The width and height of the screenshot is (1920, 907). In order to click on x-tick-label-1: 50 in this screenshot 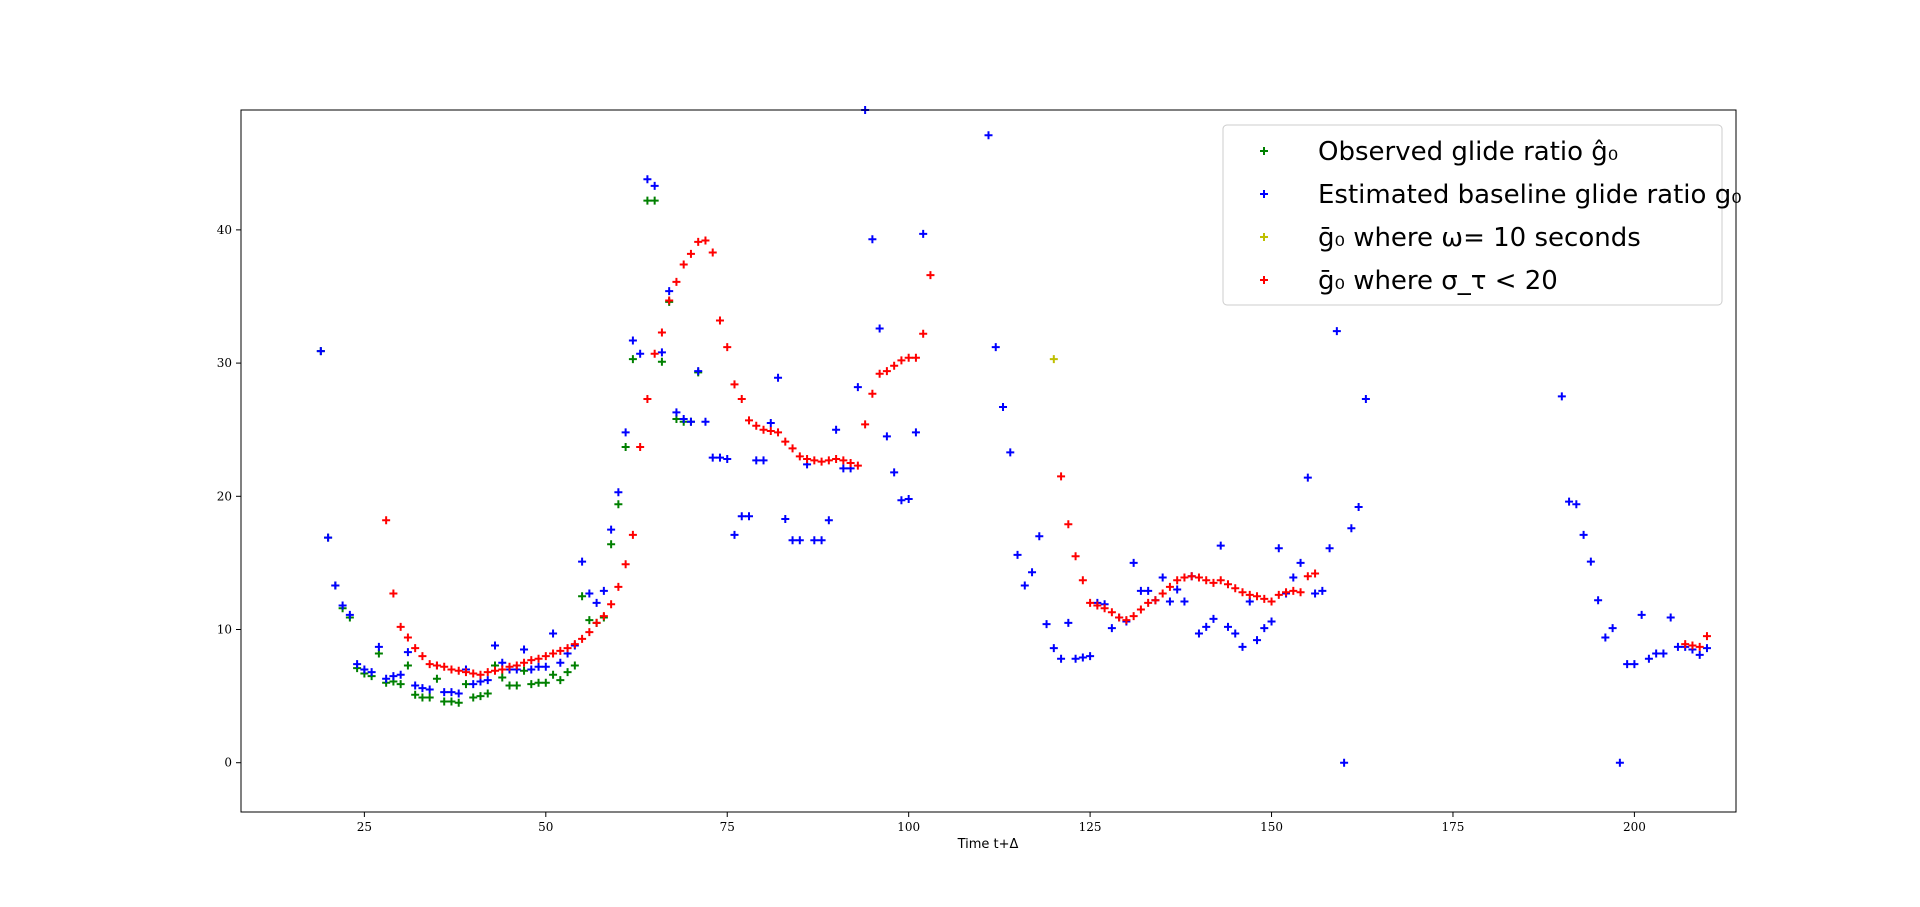, I will do `click(545, 827)`.